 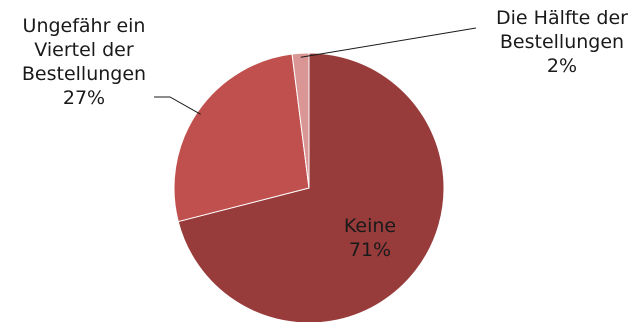 I want to click on slice-label-2: Die Hälfte der Bestellungen 2%, so click(x=562, y=42).